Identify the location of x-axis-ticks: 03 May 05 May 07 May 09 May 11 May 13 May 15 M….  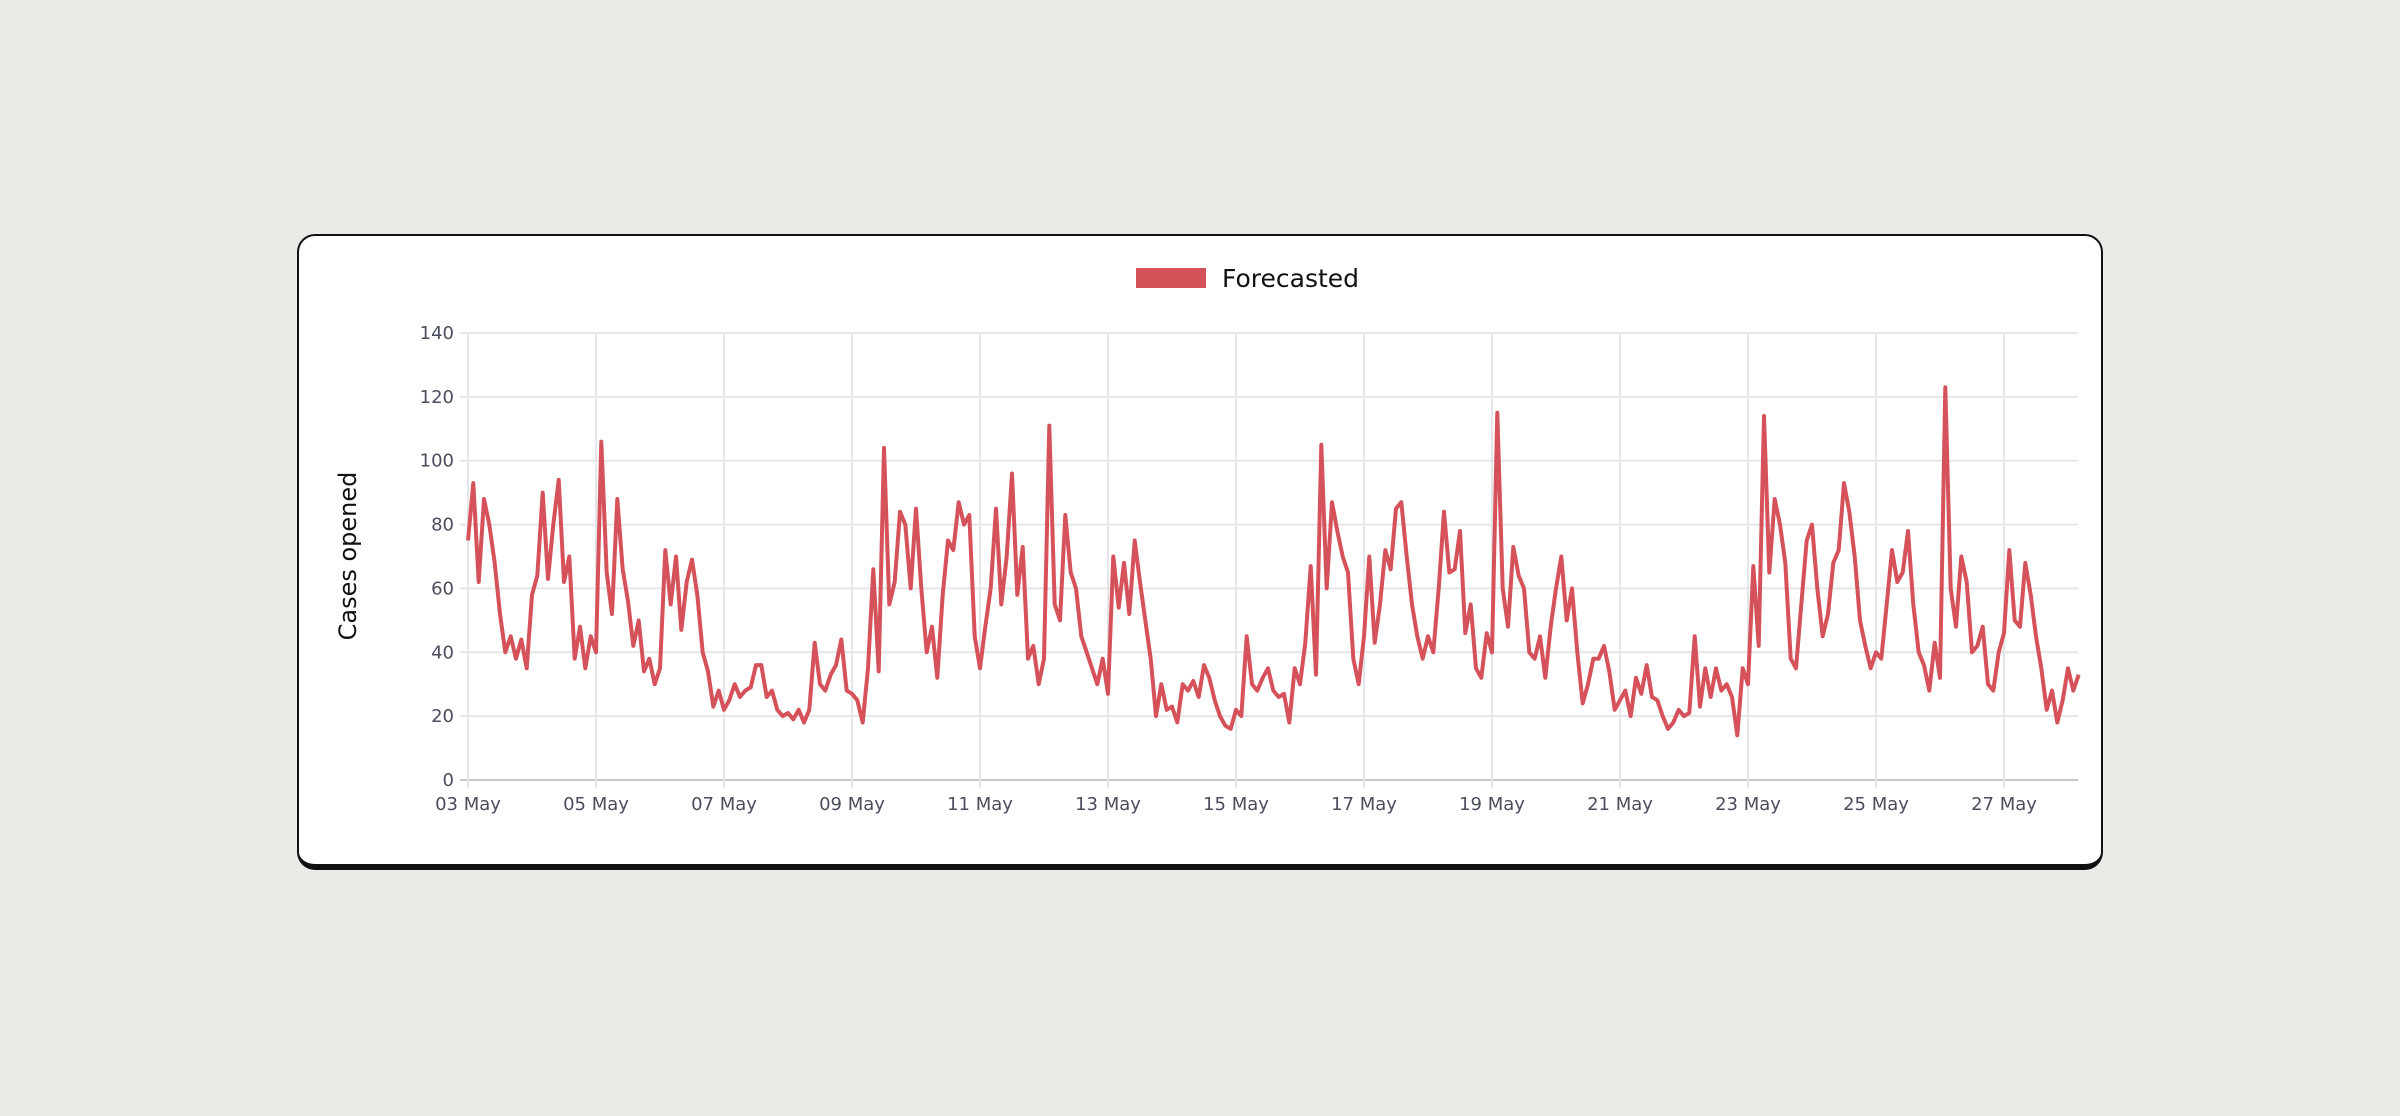
(1236, 804).